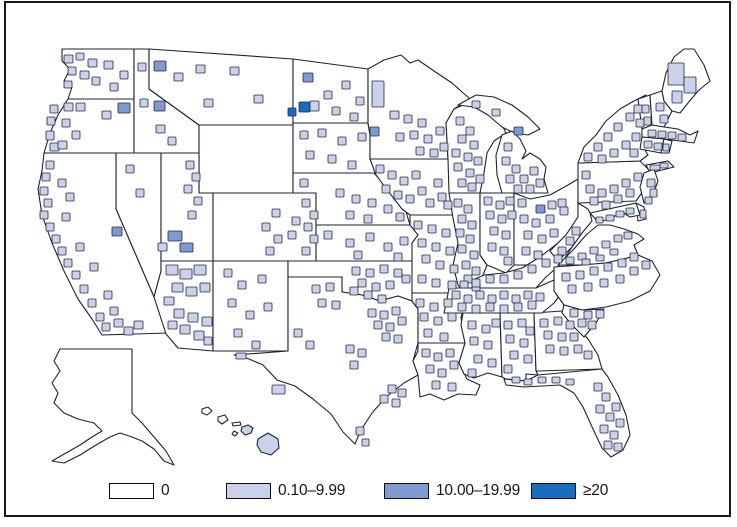 The image size is (737, 527). I want to click on legend-label: 10.00–19.99, so click(478, 490).